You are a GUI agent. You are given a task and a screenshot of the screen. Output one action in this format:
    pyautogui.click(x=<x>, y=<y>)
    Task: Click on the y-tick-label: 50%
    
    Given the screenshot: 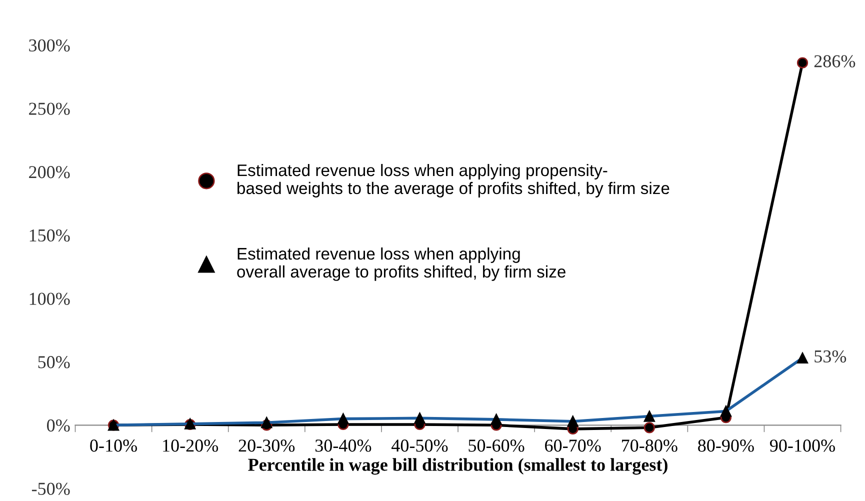 What is the action you would take?
    pyautogui.click(x=54, y=362)
    